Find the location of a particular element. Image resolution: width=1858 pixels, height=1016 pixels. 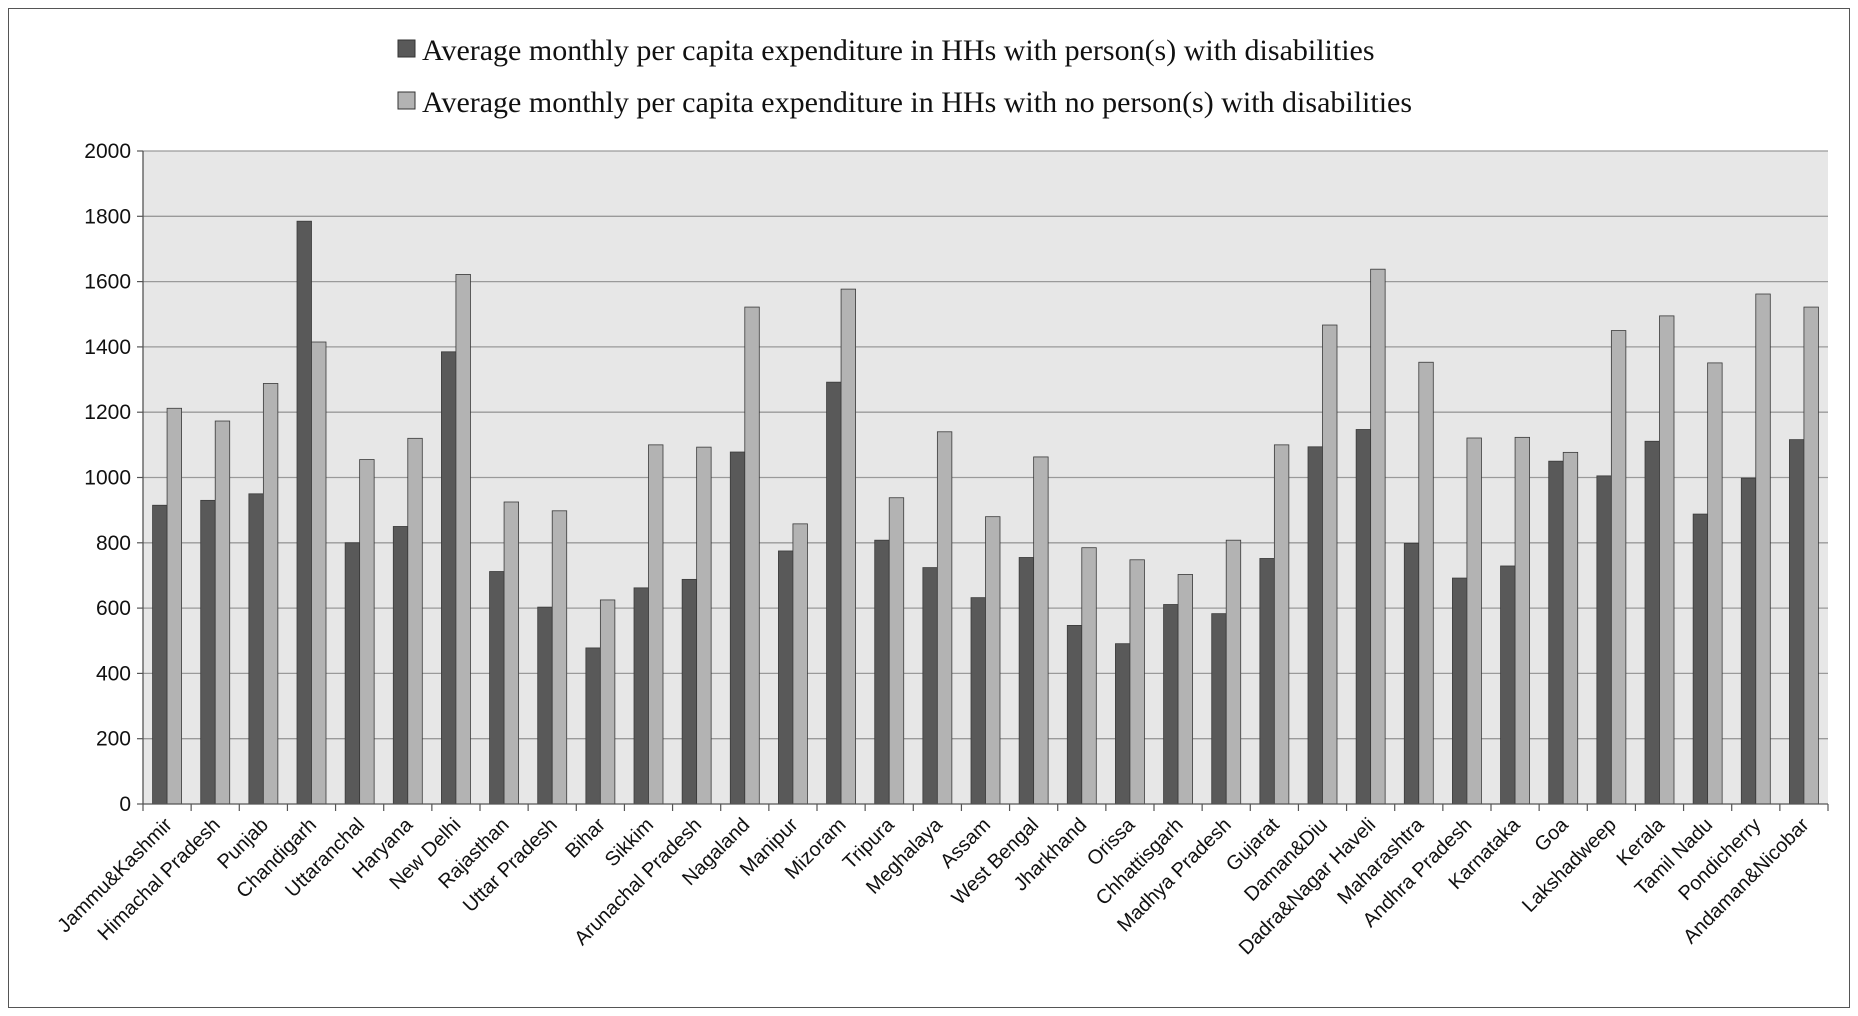

y-tick-label: 1200 is located at coordinates (107, 412).